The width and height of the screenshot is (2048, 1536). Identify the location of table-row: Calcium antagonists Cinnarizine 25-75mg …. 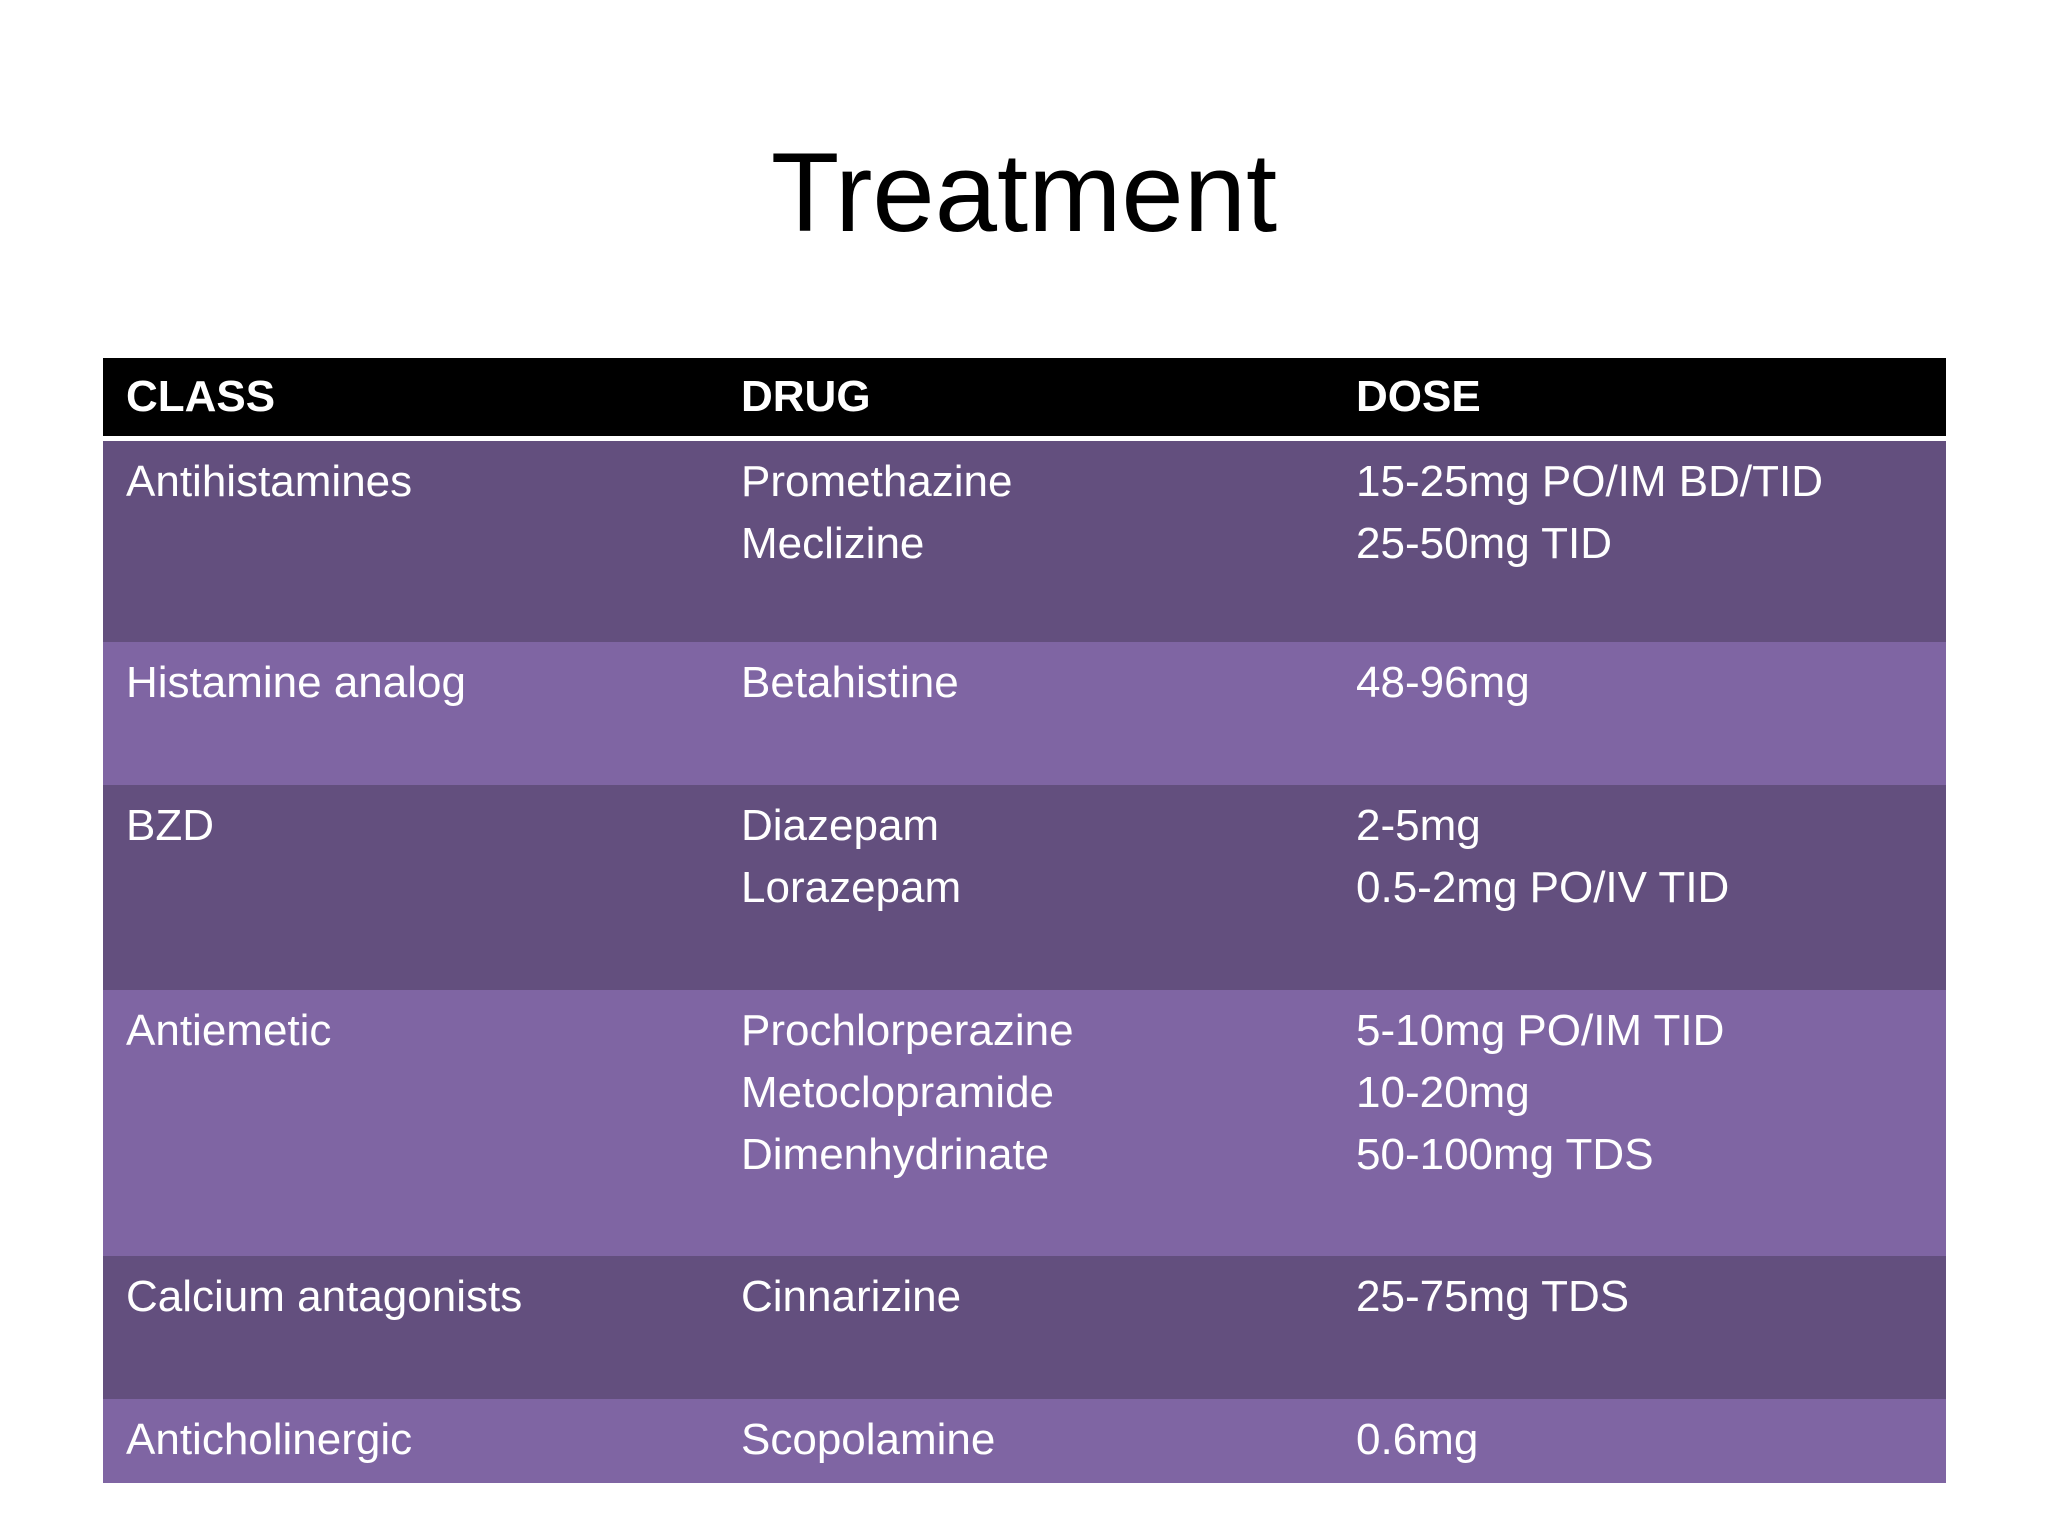
(1024, 1327).